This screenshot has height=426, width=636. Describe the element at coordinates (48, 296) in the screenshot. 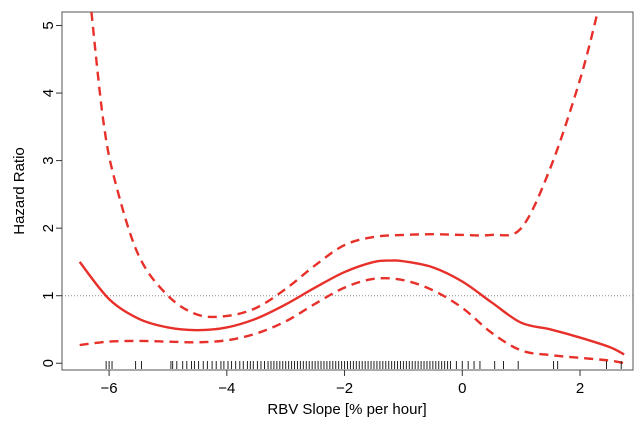

I see `y-tick-label: 1` at that location.